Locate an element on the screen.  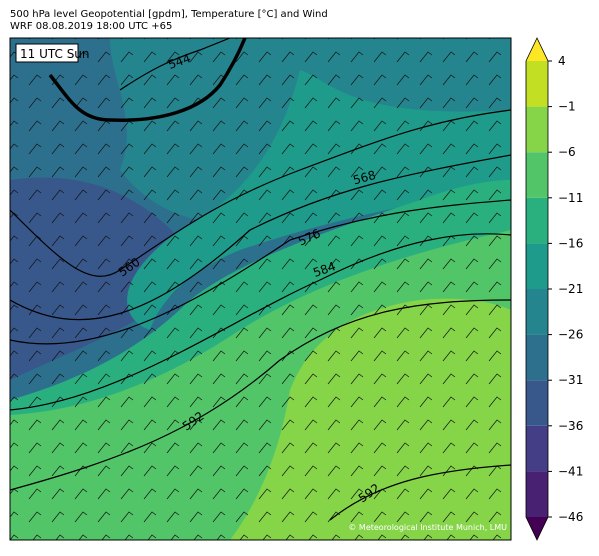
contour-label: 568 is located at coordinates (365, 177).